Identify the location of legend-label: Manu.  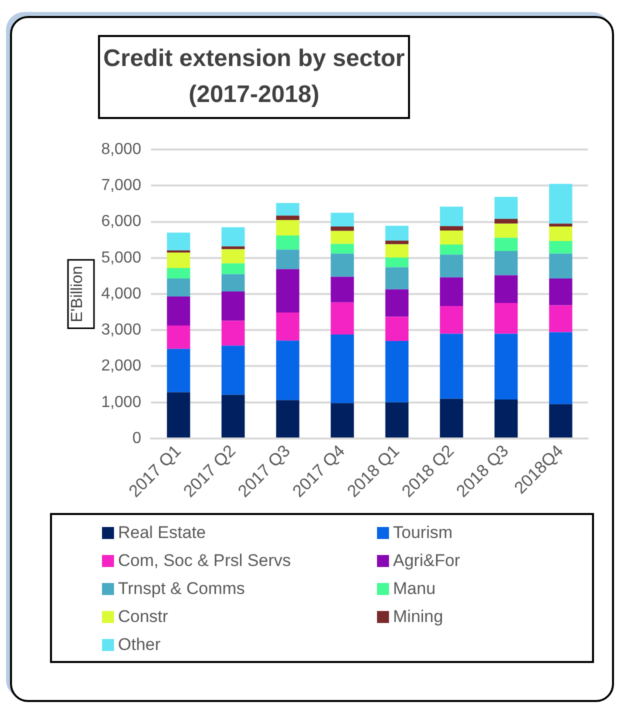
(414, 589).